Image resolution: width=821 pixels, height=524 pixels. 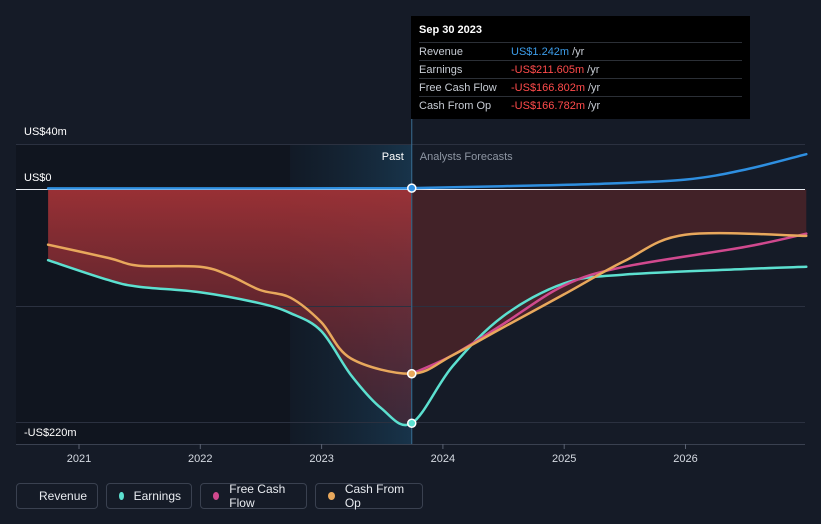 I want to click on legend-label: Free Cash Flow, so click(x=257, y=496).